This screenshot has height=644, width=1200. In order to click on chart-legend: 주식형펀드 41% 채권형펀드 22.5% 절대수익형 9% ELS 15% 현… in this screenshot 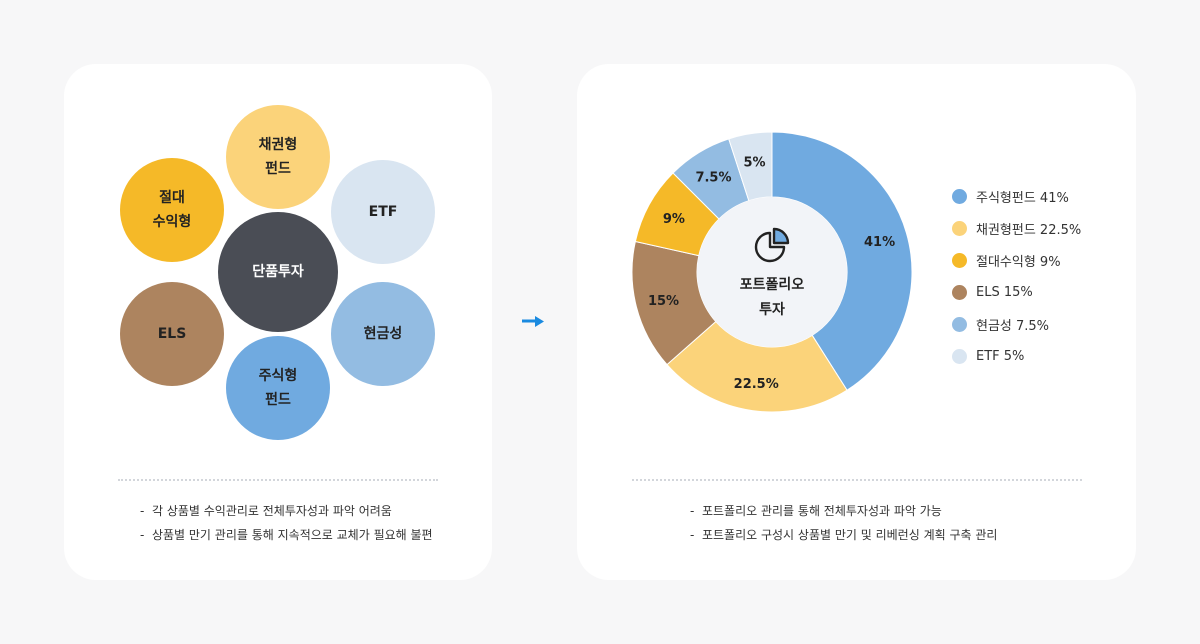, I will do `click(1016, 276)`.